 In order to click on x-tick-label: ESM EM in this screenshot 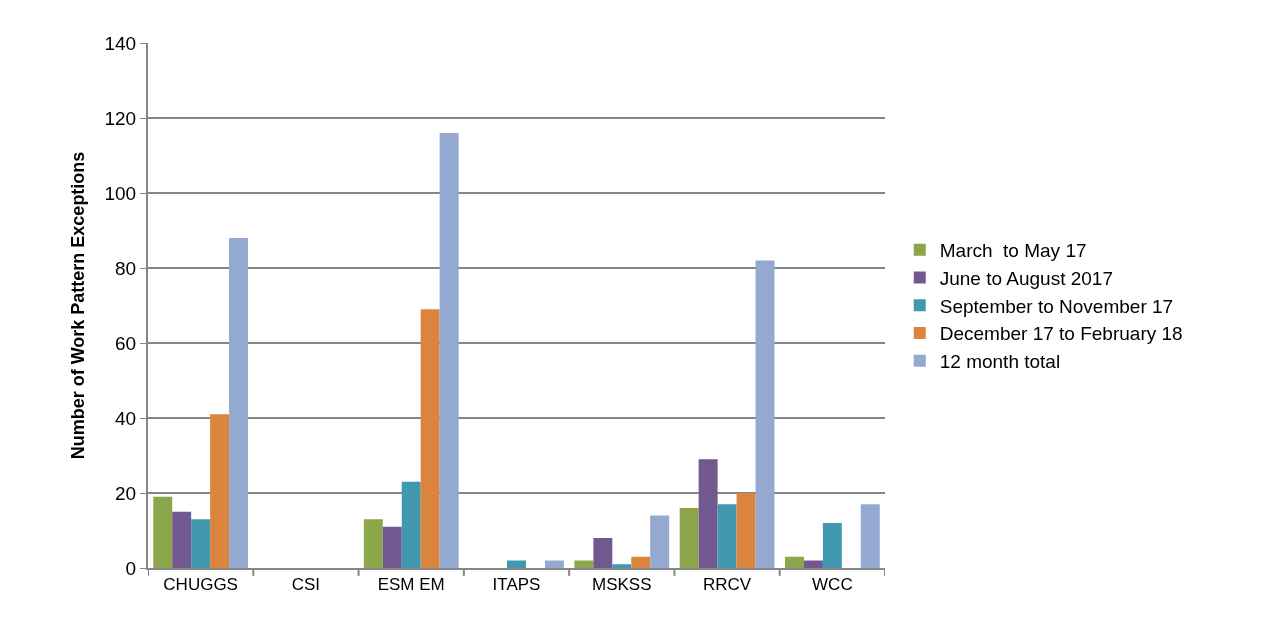, I will do `click(411, 585)`.